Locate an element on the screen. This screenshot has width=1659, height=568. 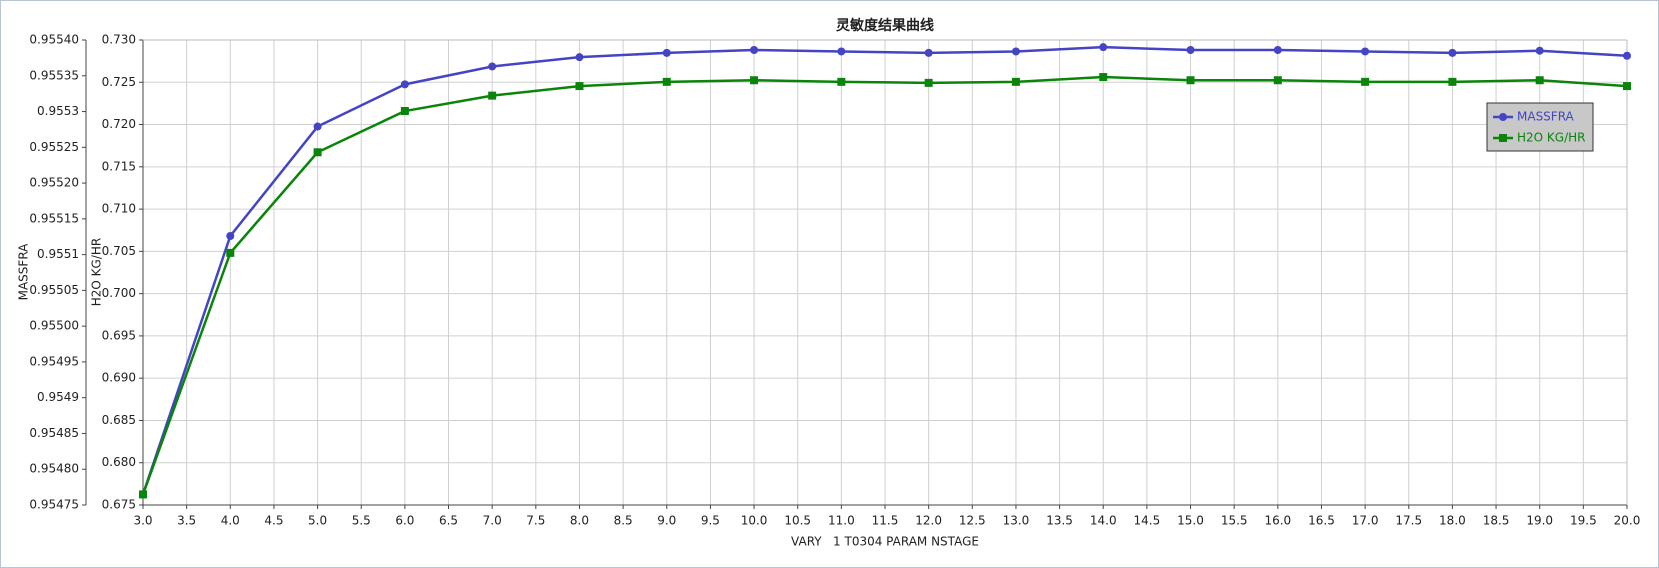
chart-title: 灵敏度结果曲线 is located at coordinates (885, 25).